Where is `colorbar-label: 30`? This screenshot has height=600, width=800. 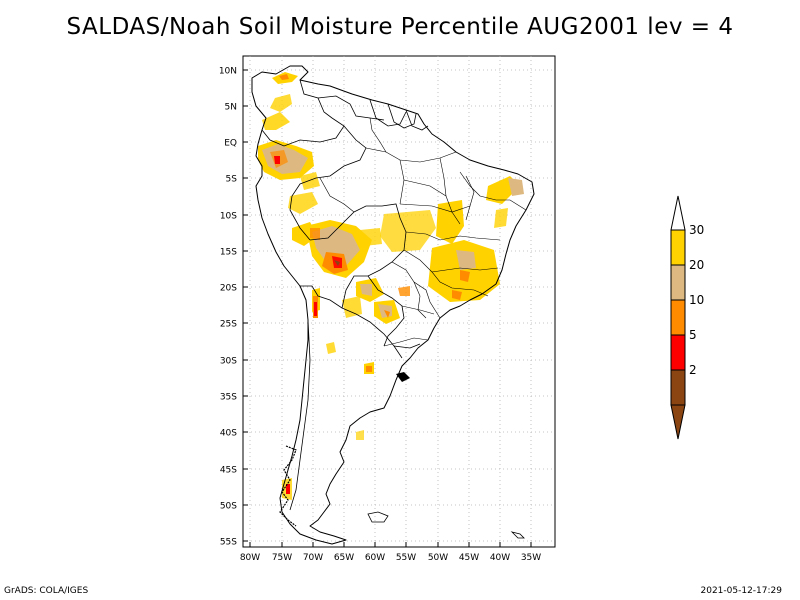 colorbar-label: 30 is located at coordinates (696, 230).